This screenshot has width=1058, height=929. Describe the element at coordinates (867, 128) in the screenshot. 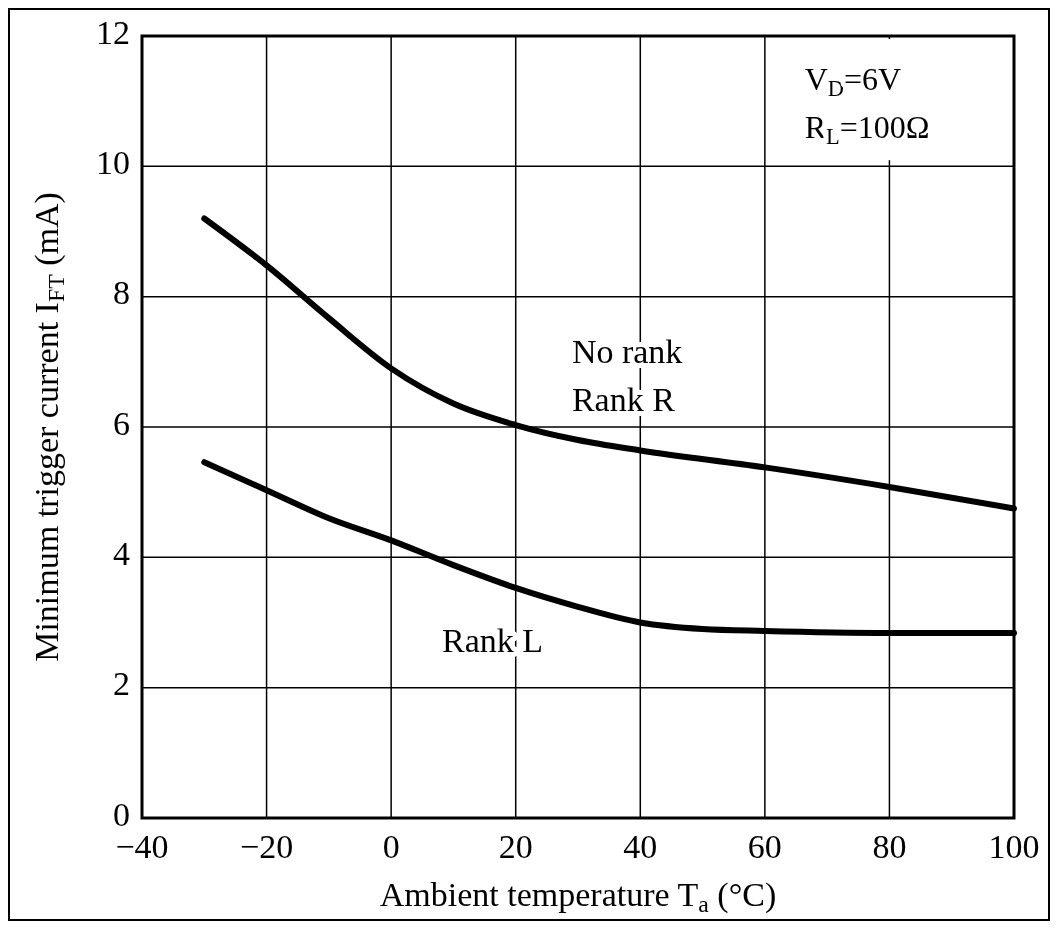

I see `annotation: R$_{L}$=100Ω` at that location.